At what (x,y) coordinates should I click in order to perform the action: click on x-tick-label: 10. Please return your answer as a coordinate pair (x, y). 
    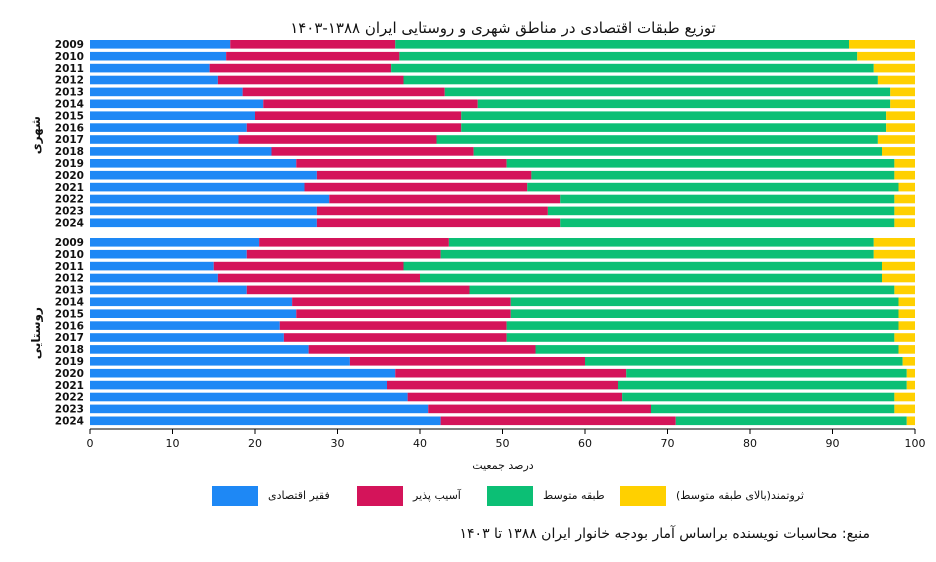
    Looking at the image, I should click on (173, 443).